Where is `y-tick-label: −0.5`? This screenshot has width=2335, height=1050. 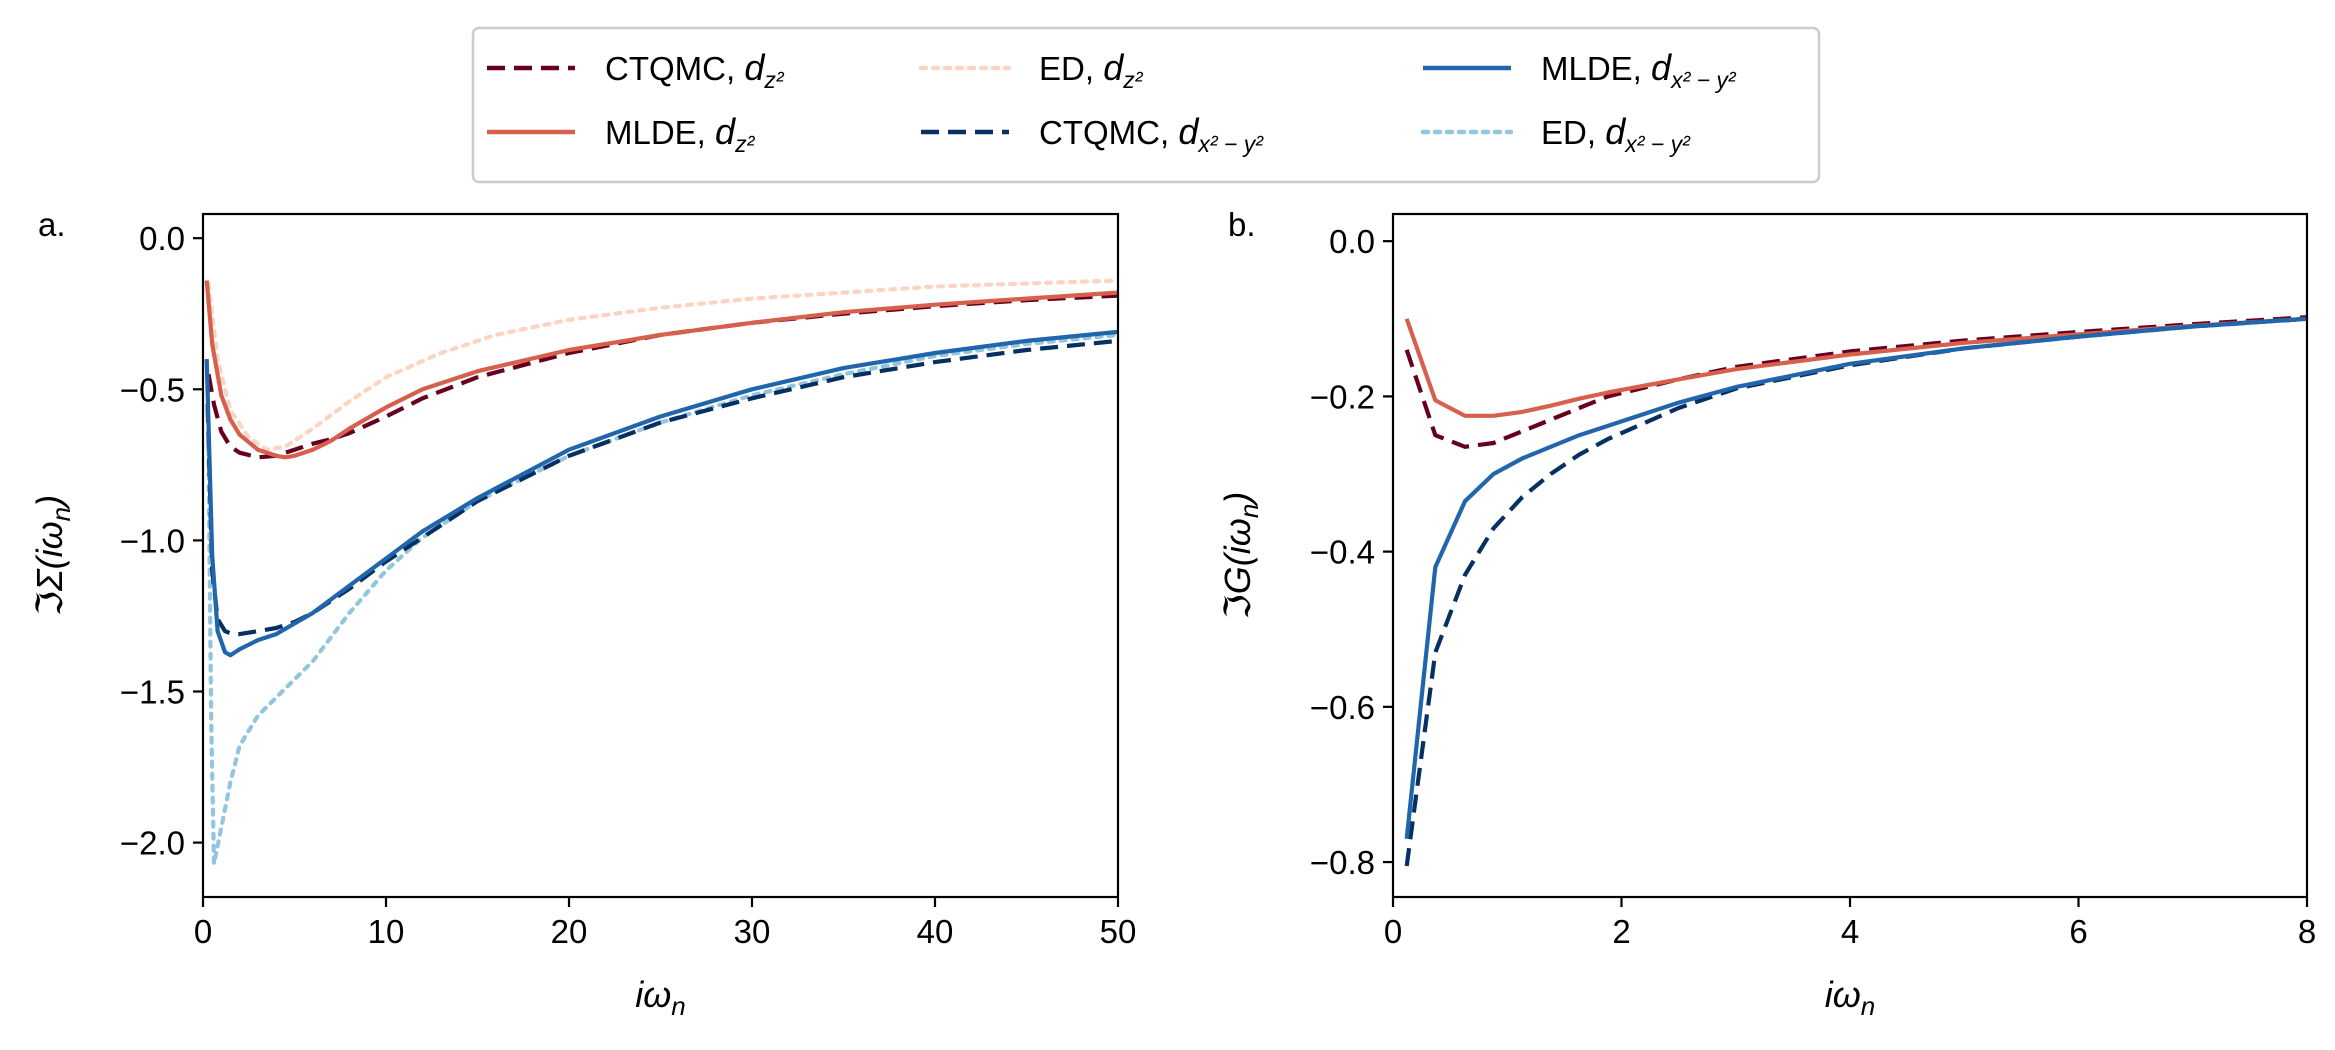
y-tick-label: −0.5 is located at coordinates (152, 389).